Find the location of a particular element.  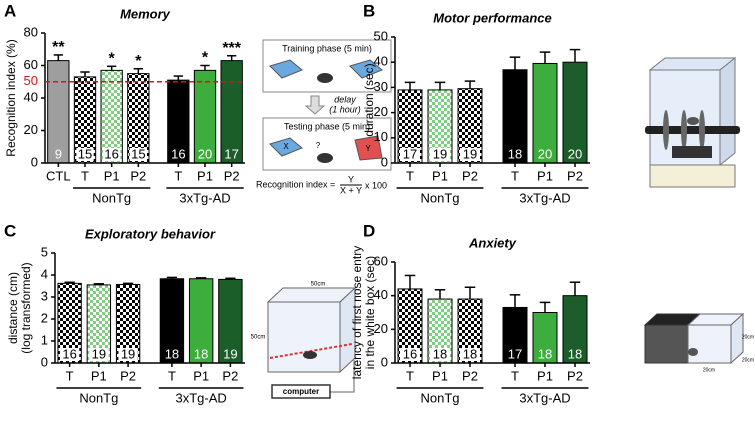

y-axis-label: latency of first nose entry is located at coordinates (357, 312).